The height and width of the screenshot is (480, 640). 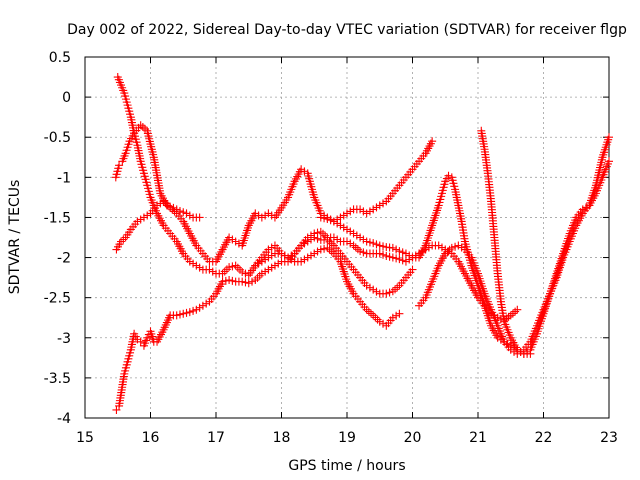 What do you see at coordinates (57, 379) in the screenshot?
I see `y-tick-label: -3.5` at bounding box center [57, 379].